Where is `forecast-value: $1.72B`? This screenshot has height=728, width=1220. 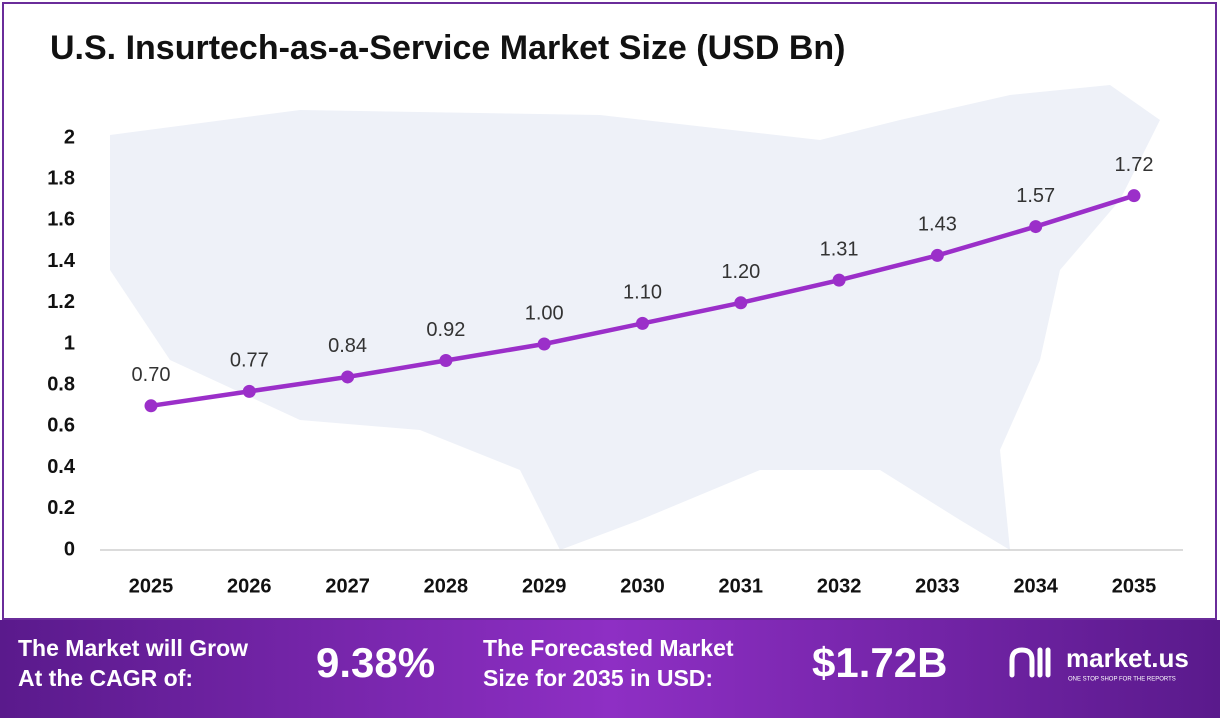
forecast-value: $1.72B is located at coordinates (879, 662).